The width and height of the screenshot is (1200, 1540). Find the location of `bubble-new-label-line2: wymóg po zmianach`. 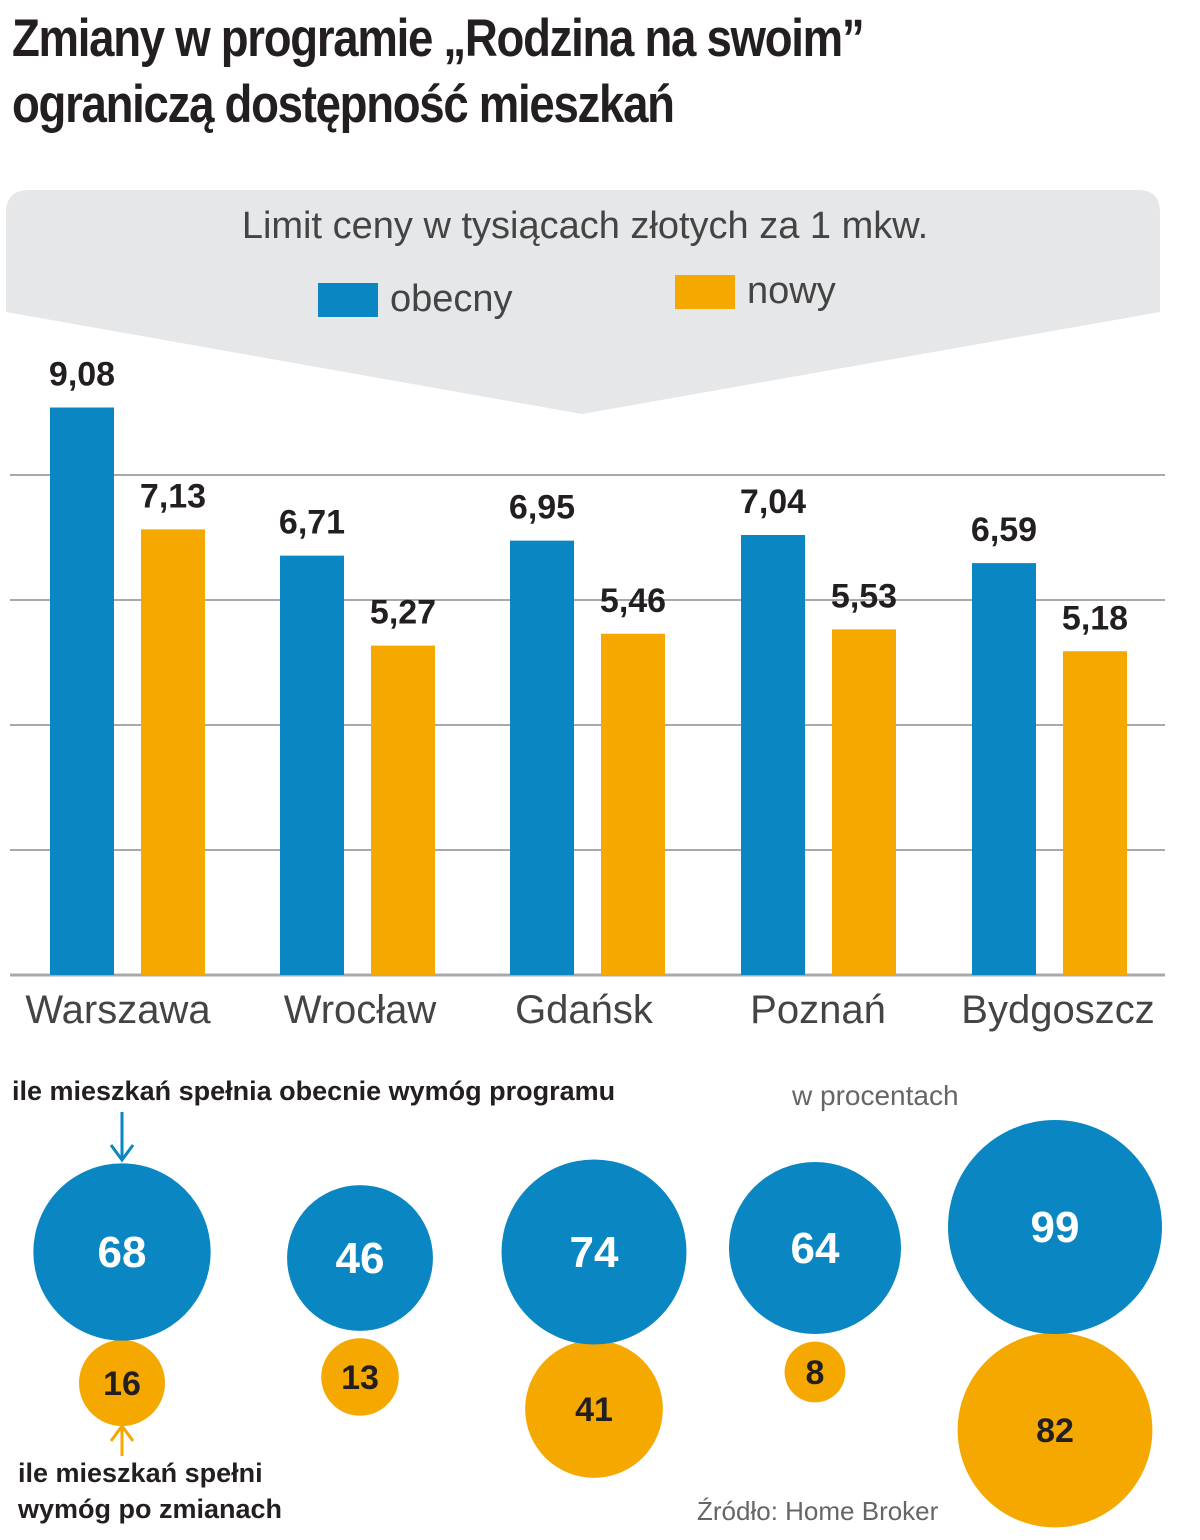

bubble-new-label-line2: wymóg po zmianach is located at coordinates (150, 1509).